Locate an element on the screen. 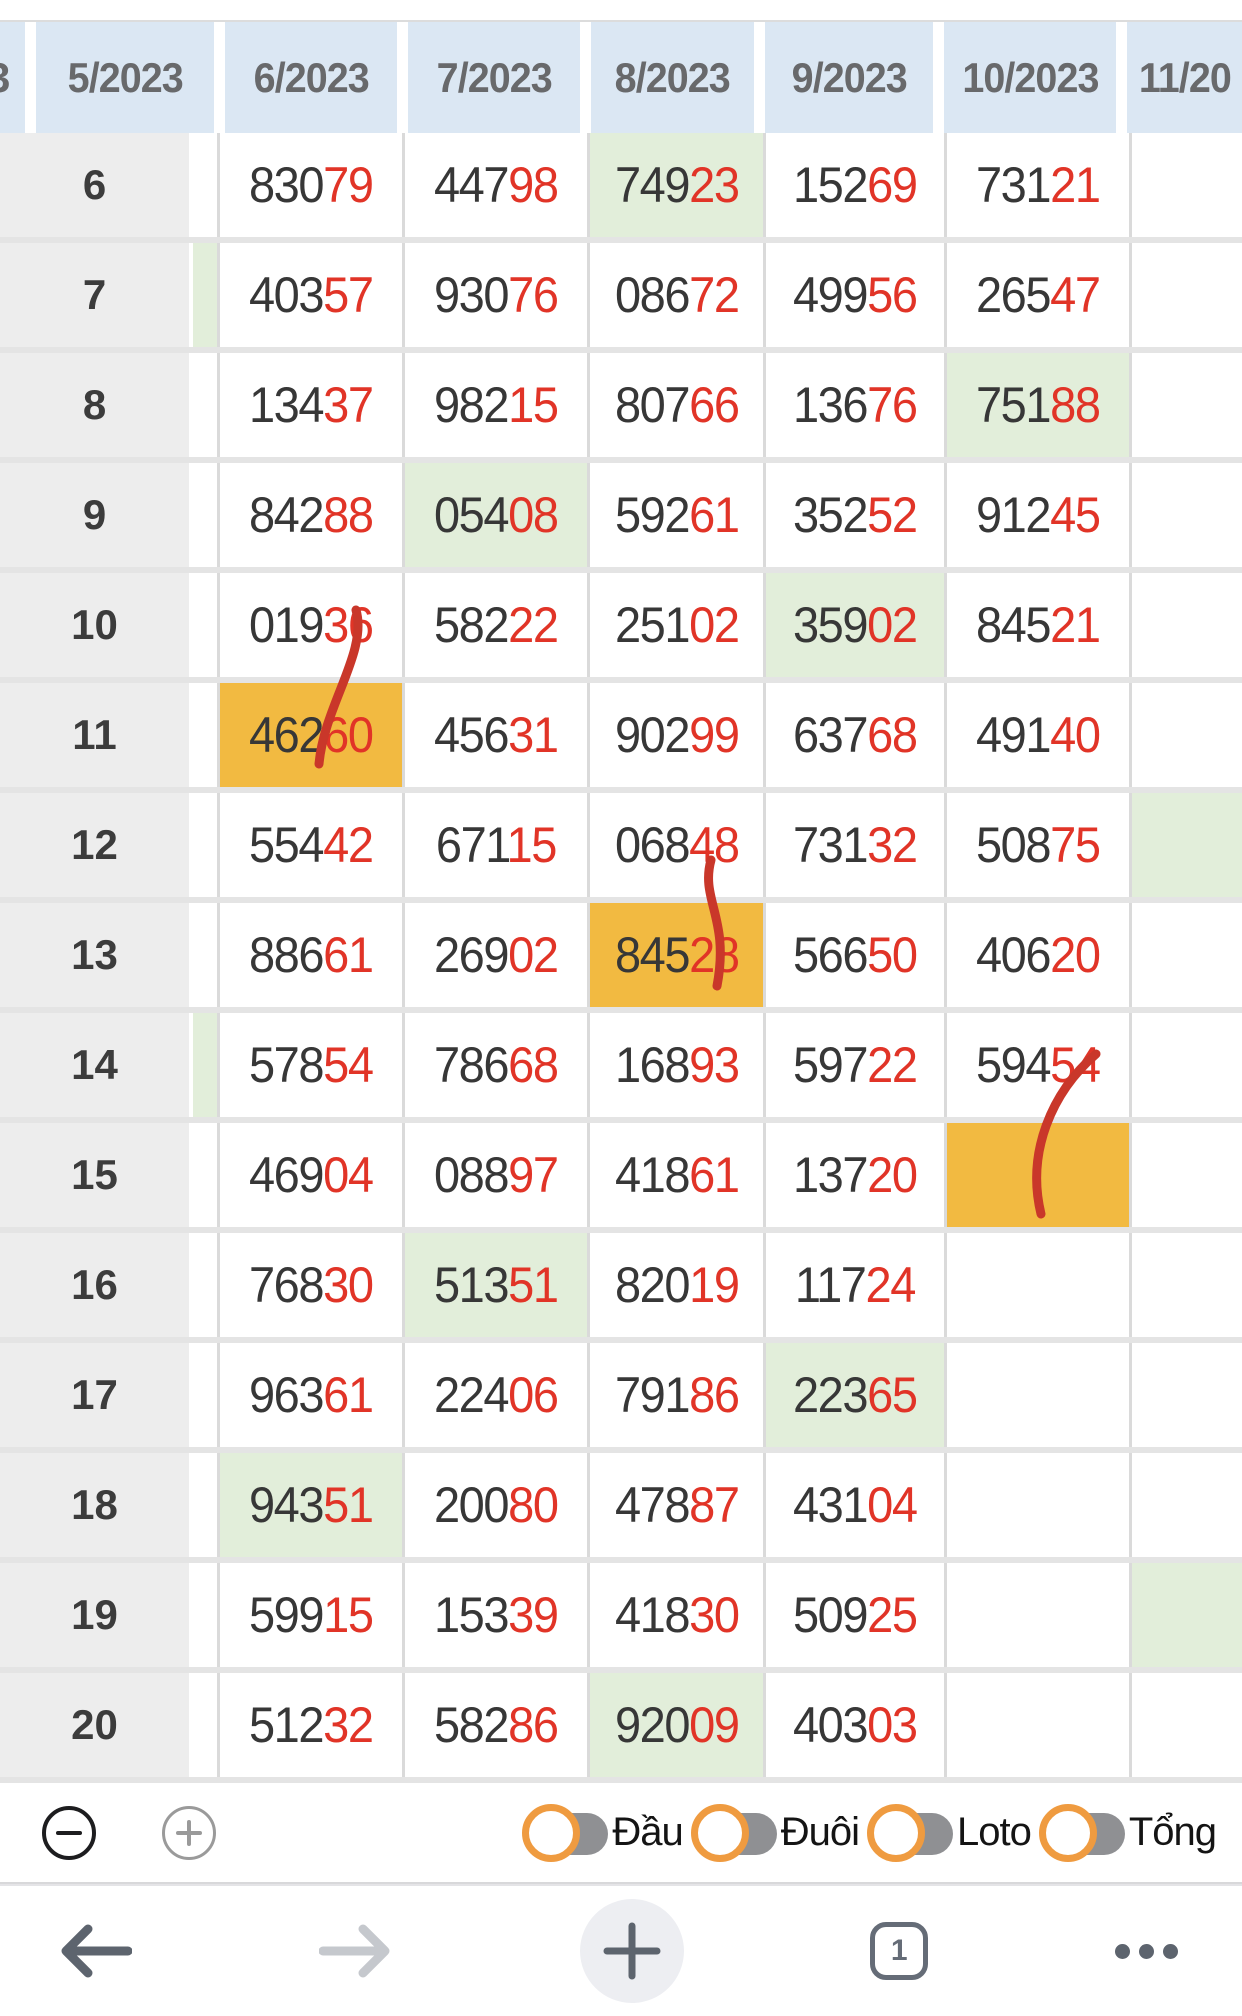 This screenshot has height=2016, width=1242. data-cell: 08897 is located at coordinates (494, 1175).